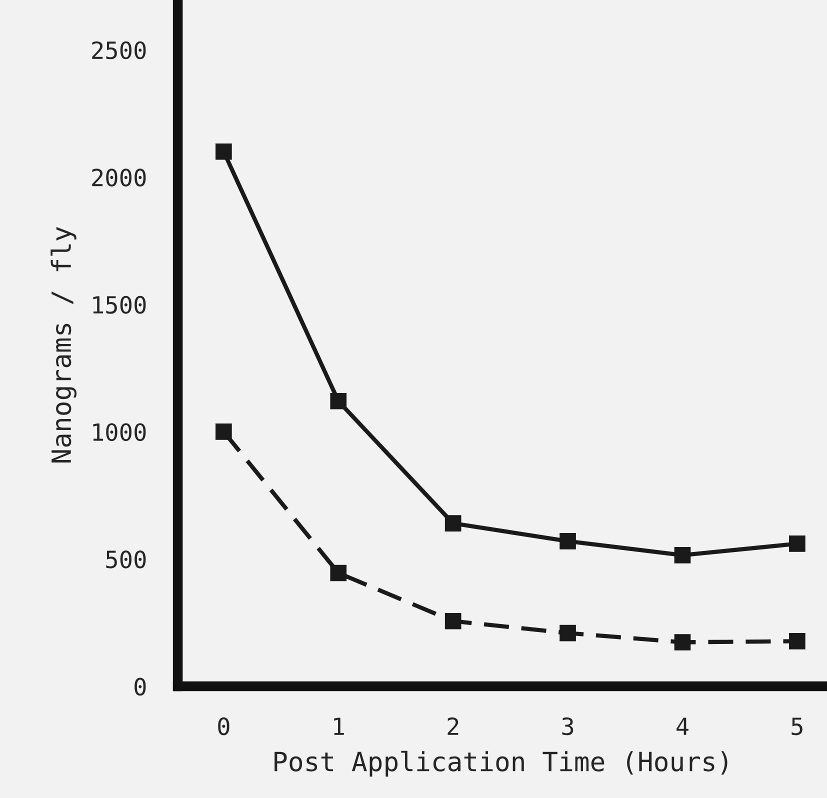 Image resolution: width=827 pixels, height=798 pixels. Describe the element at coordinates (501, 763) in the screenshot. I see `x-axis-title: Post Application Time (Hours)` at that location.